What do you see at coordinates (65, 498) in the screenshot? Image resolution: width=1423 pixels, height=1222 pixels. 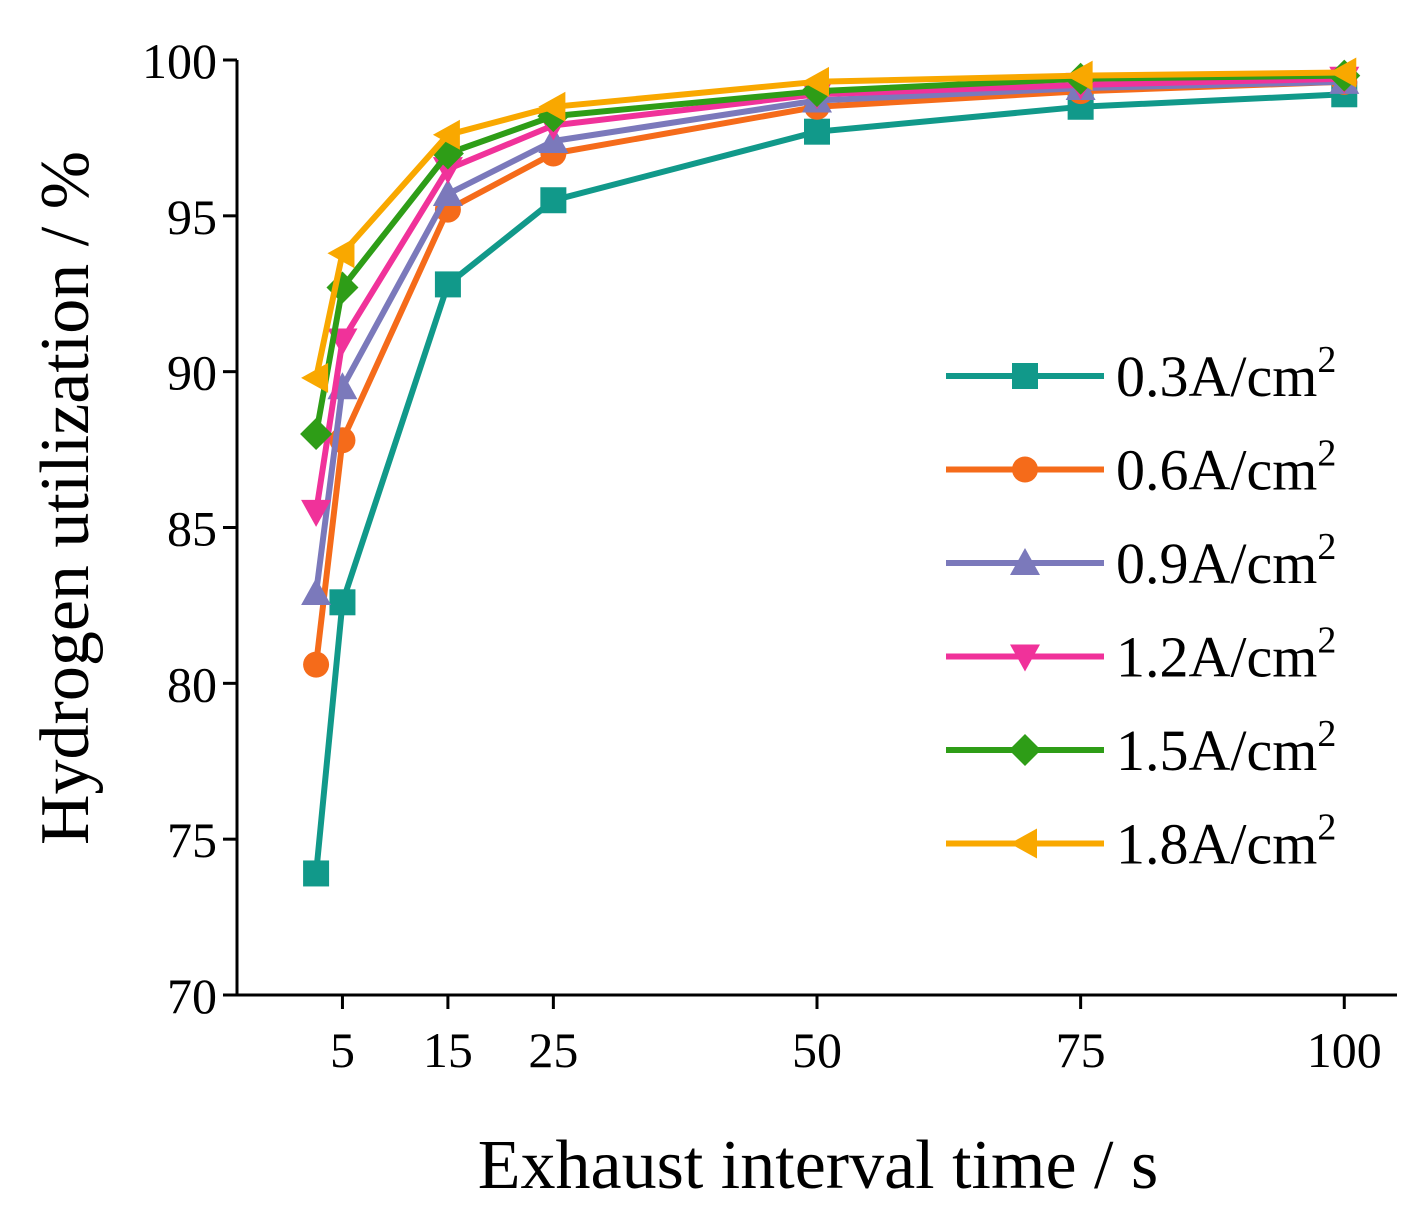 I see `y-axis-title: Hydrogen utilization / %` at bounding box center [65, 498].